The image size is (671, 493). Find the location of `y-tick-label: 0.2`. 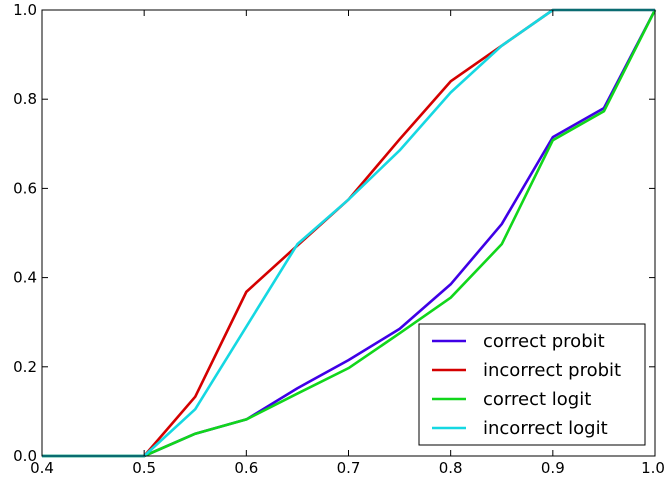

y-tick-label: 0.2 is located at coordinates (25, 367).